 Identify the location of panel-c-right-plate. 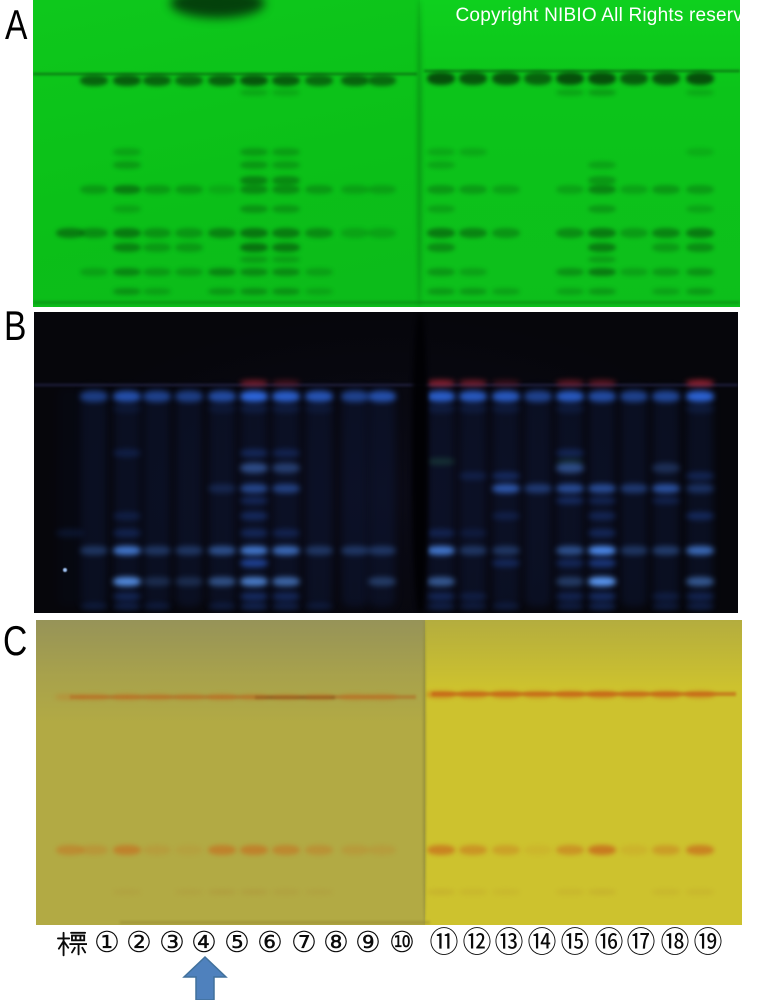
(583, 772).